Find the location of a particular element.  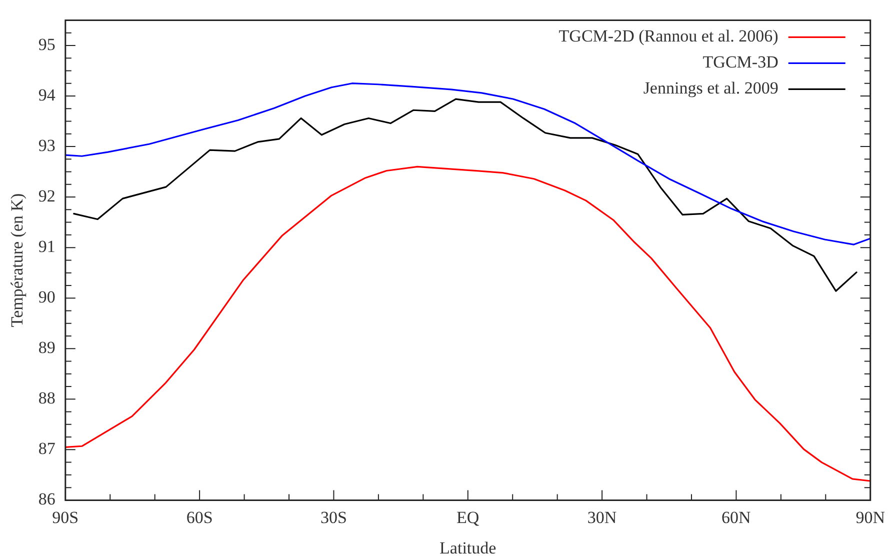

y-tick-label: 94 is located at coordinates (47, 94).